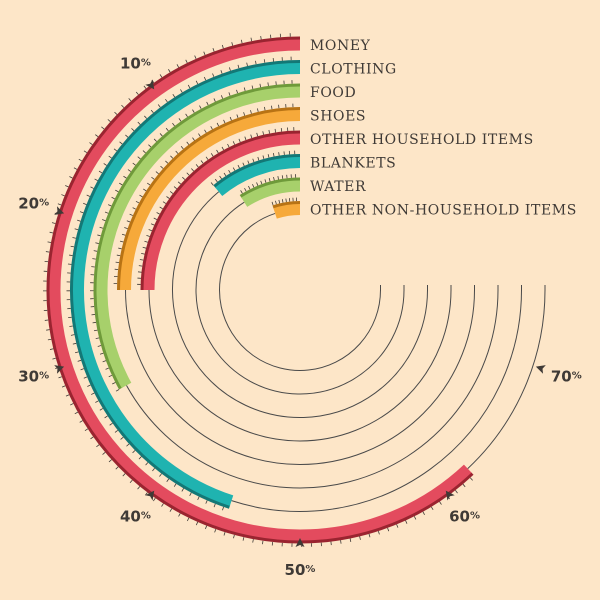  I want to click on bar-ticks-shoes, so click(203, 194).